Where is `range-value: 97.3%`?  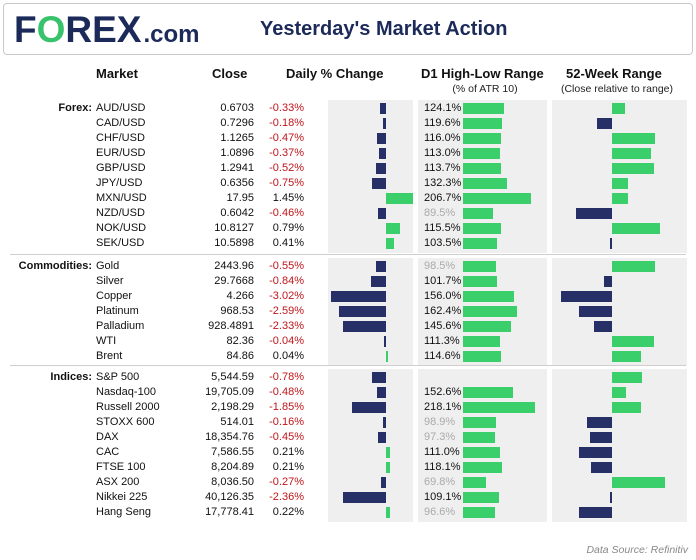 range-value: 97.3% is located at coordinates (440, 437).